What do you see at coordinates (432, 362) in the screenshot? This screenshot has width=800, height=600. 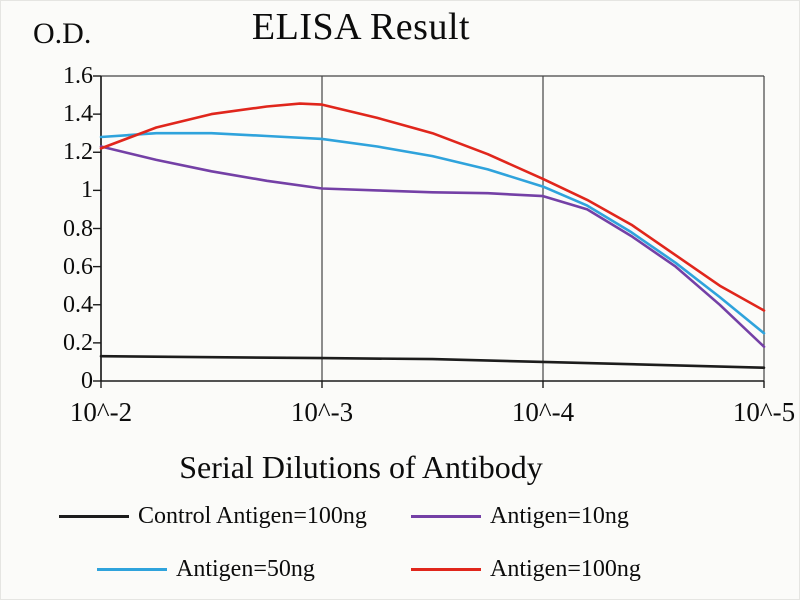 I see `series-line-control-antigen-100ng` at bounding box center [432, 362].